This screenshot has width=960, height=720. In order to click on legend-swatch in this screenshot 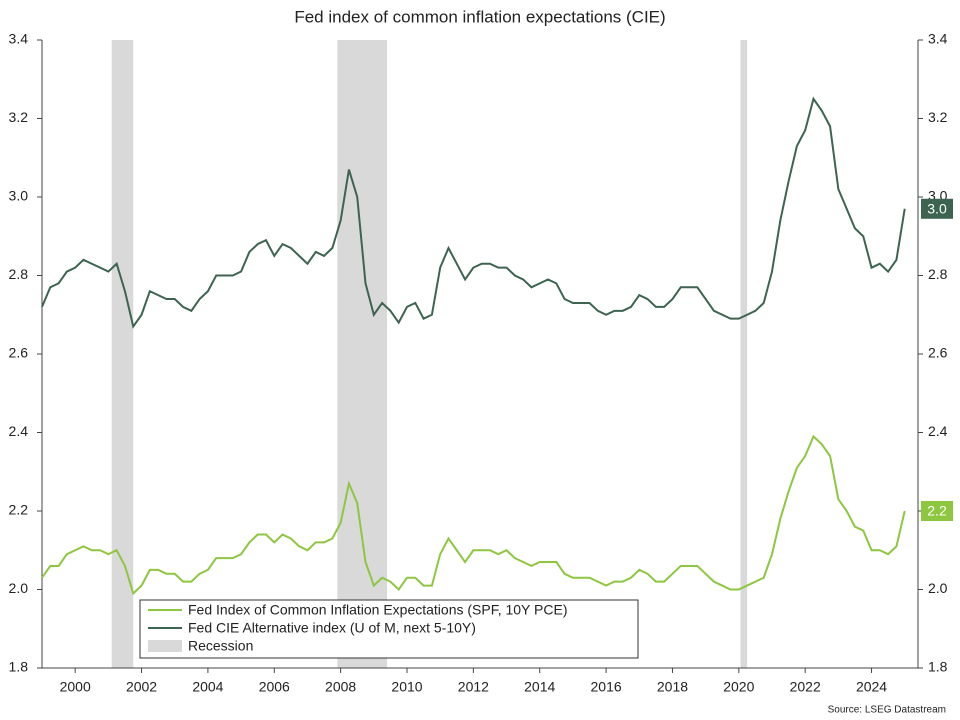, I will do `click(165, 646)`.